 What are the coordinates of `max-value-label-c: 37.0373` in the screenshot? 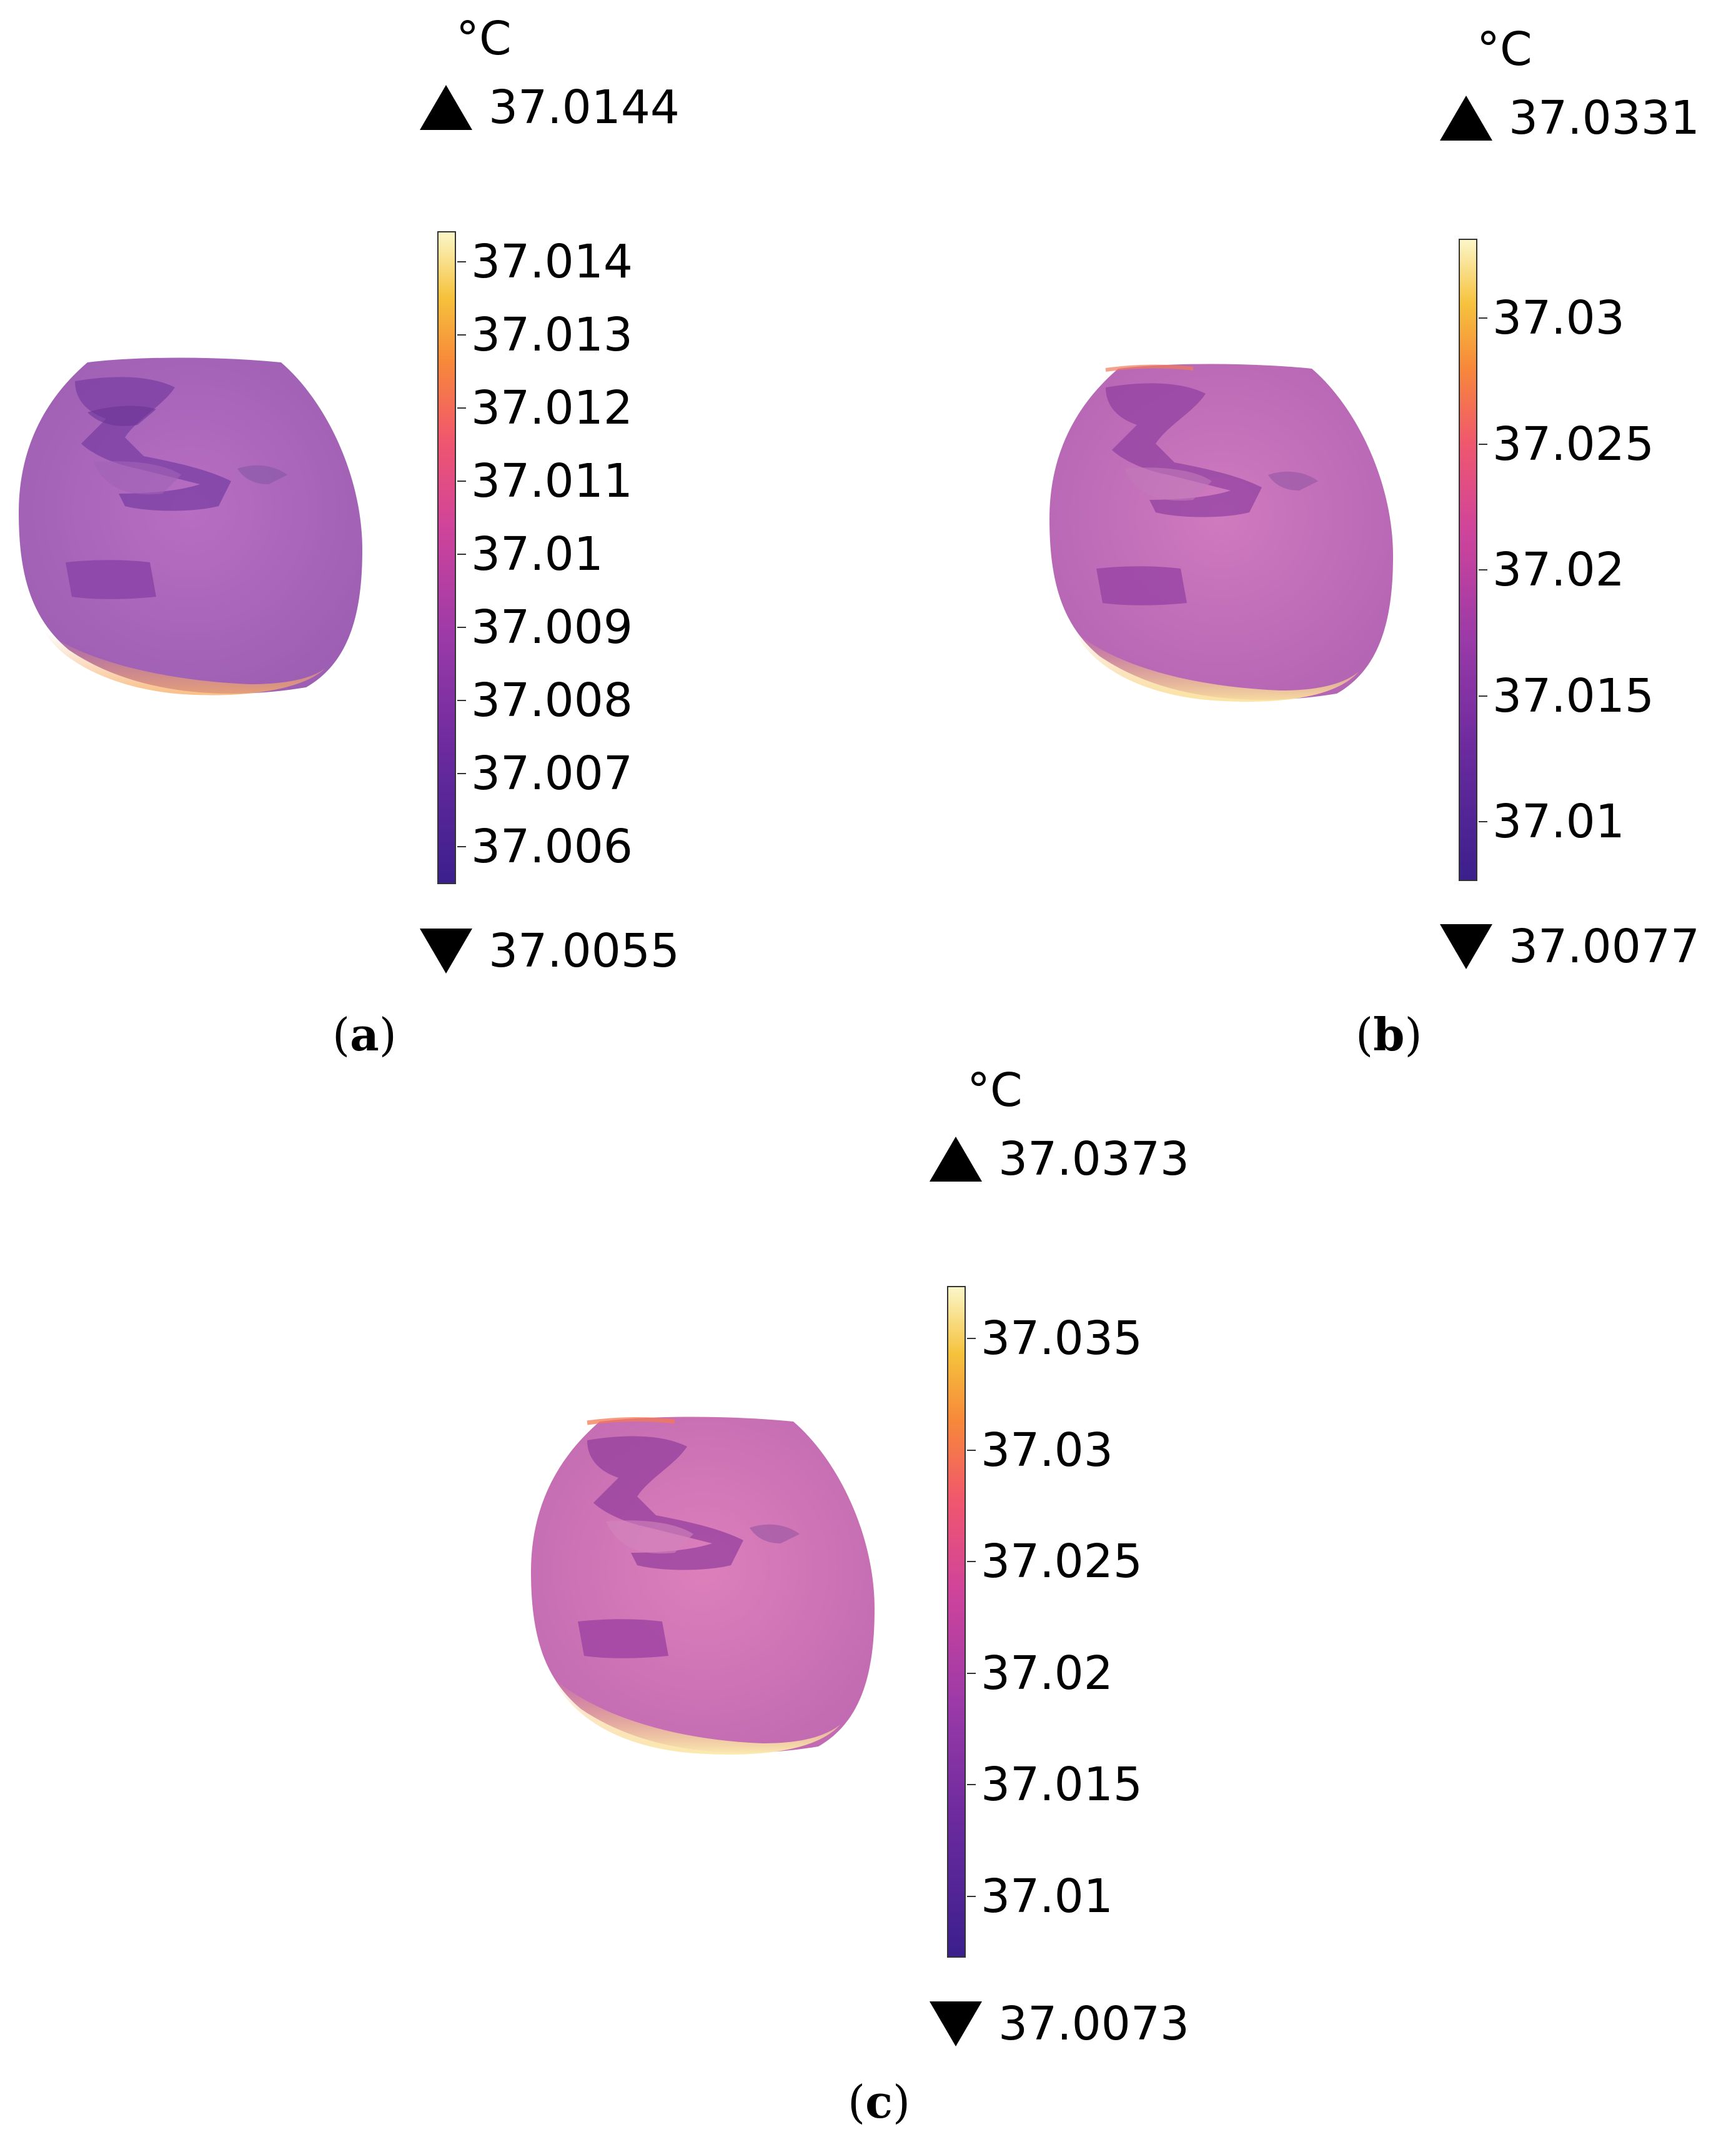 It's located at (1094, 1159).